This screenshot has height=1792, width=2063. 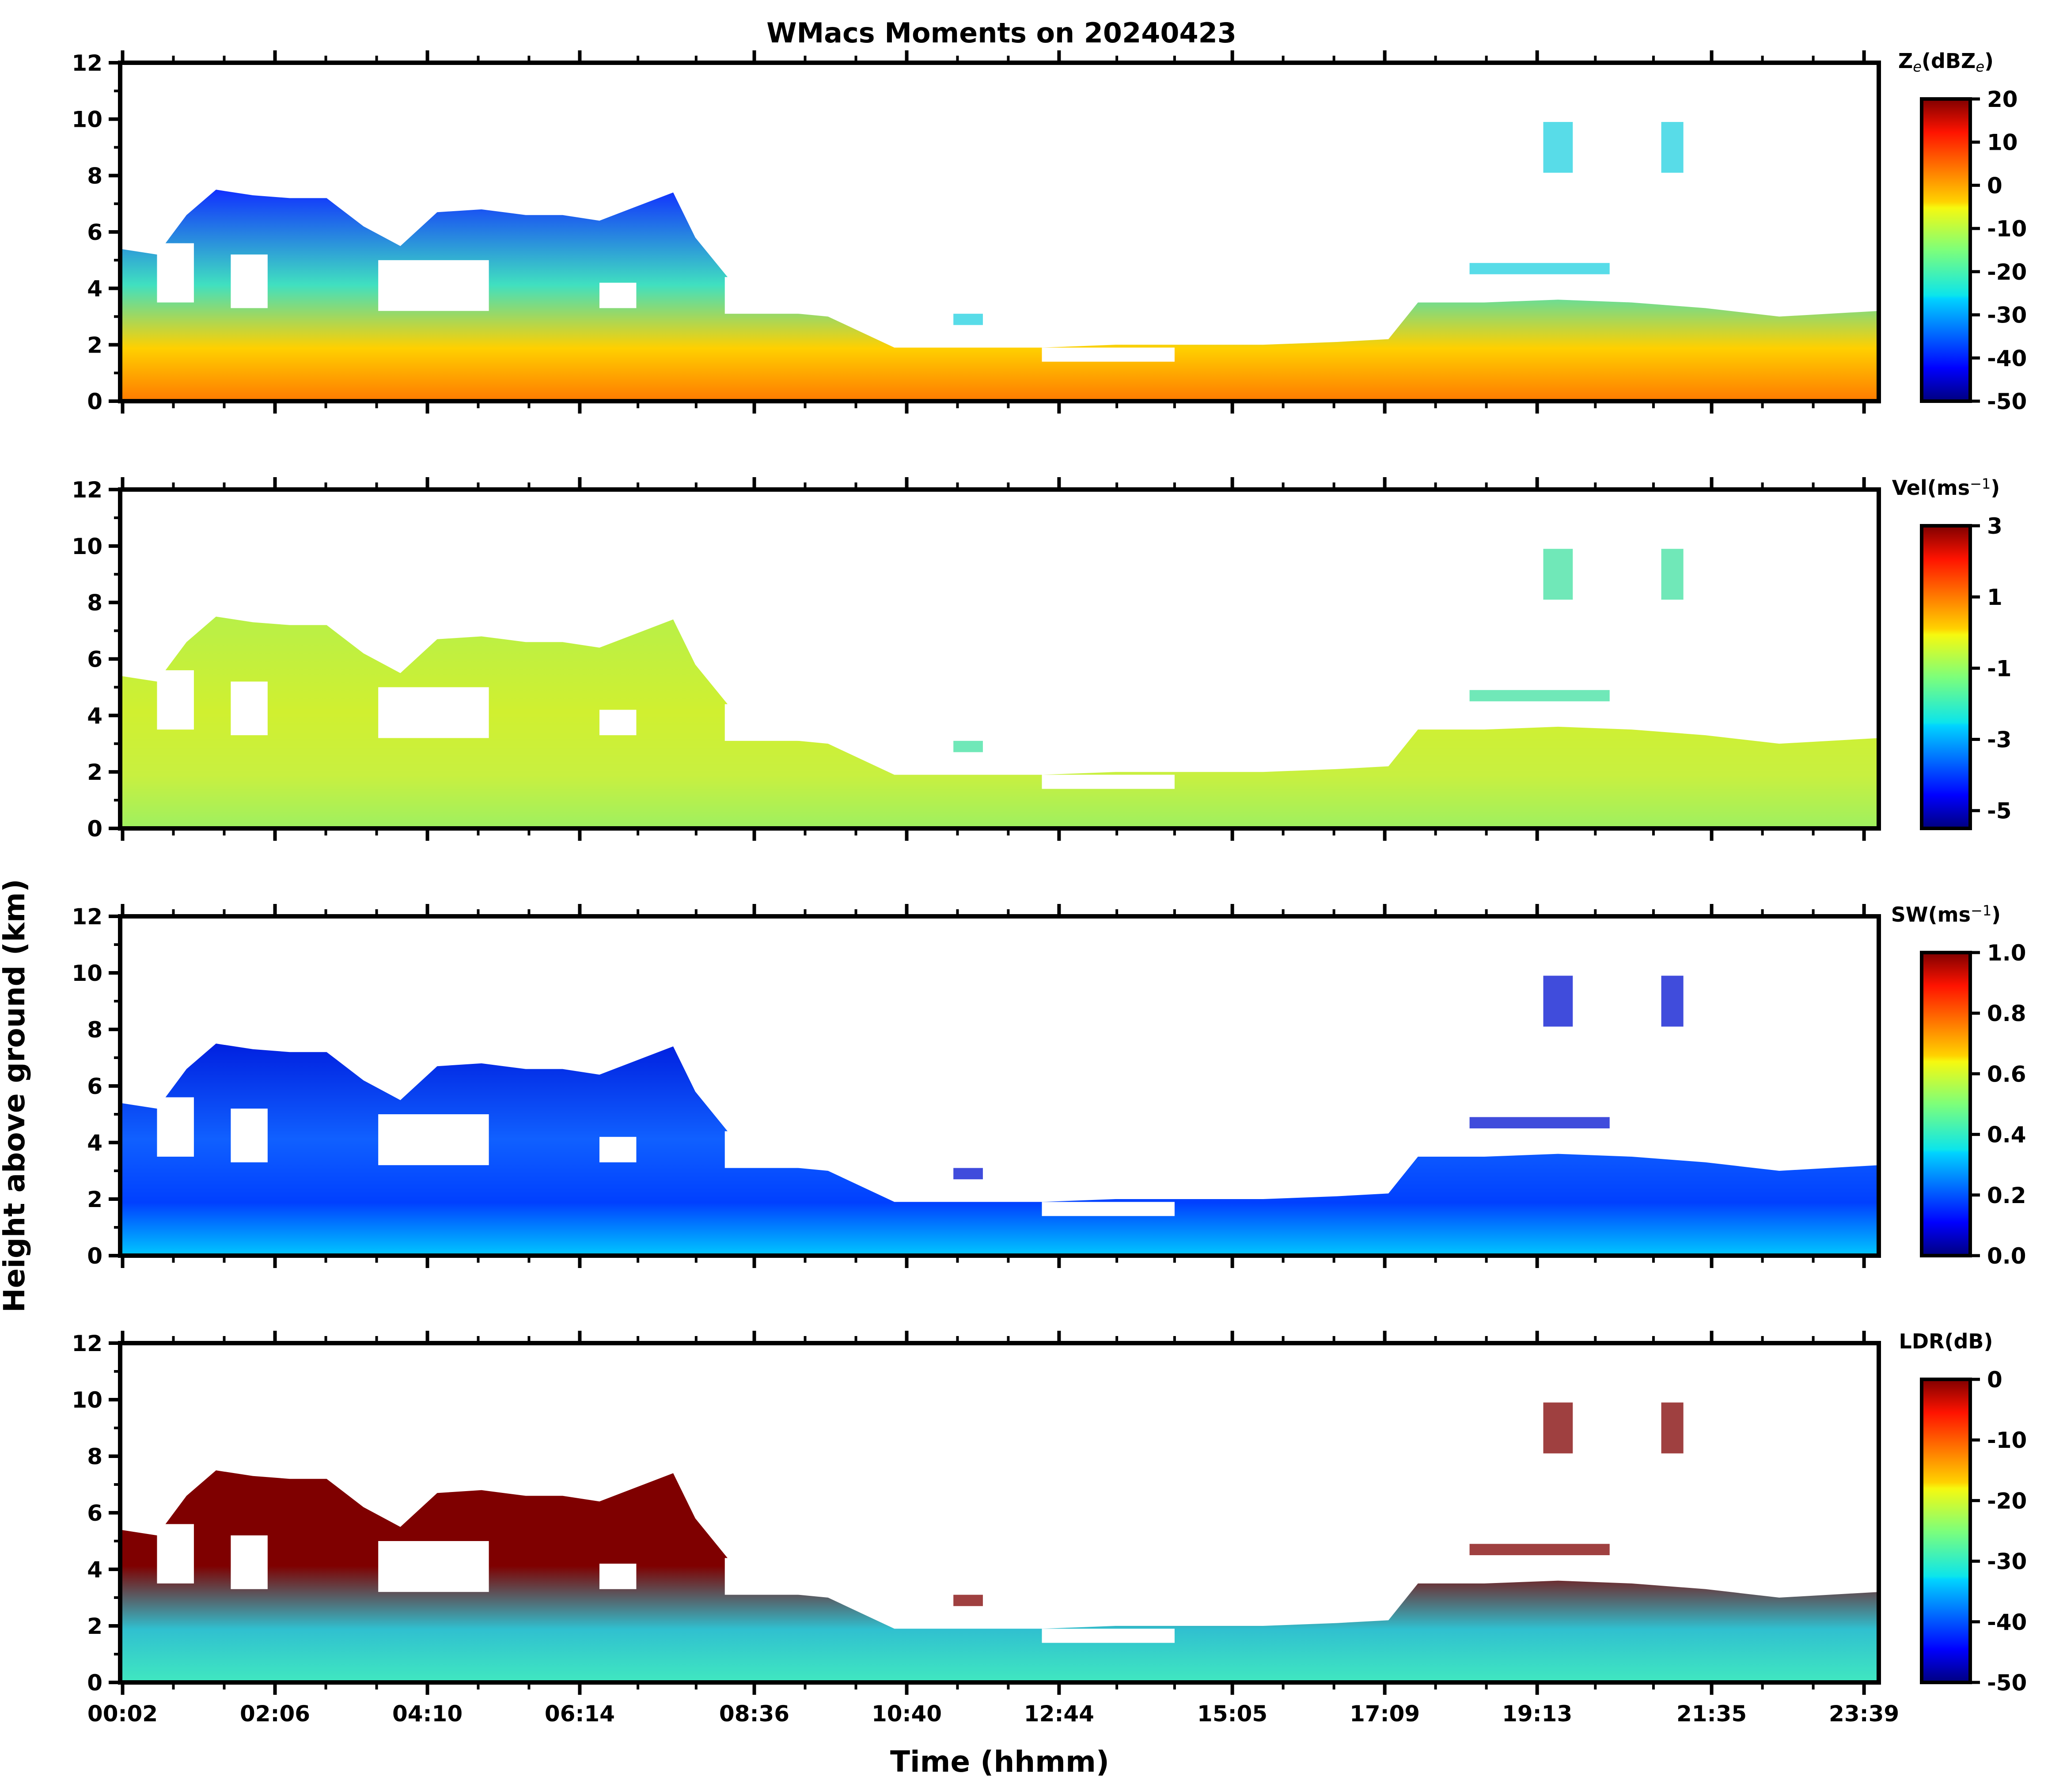 What do you see at coordinates (1946, 1341) in the screenshot?
I see `colorbar-label-part: LDR(dB)` at bounding box center [1946, 1341].